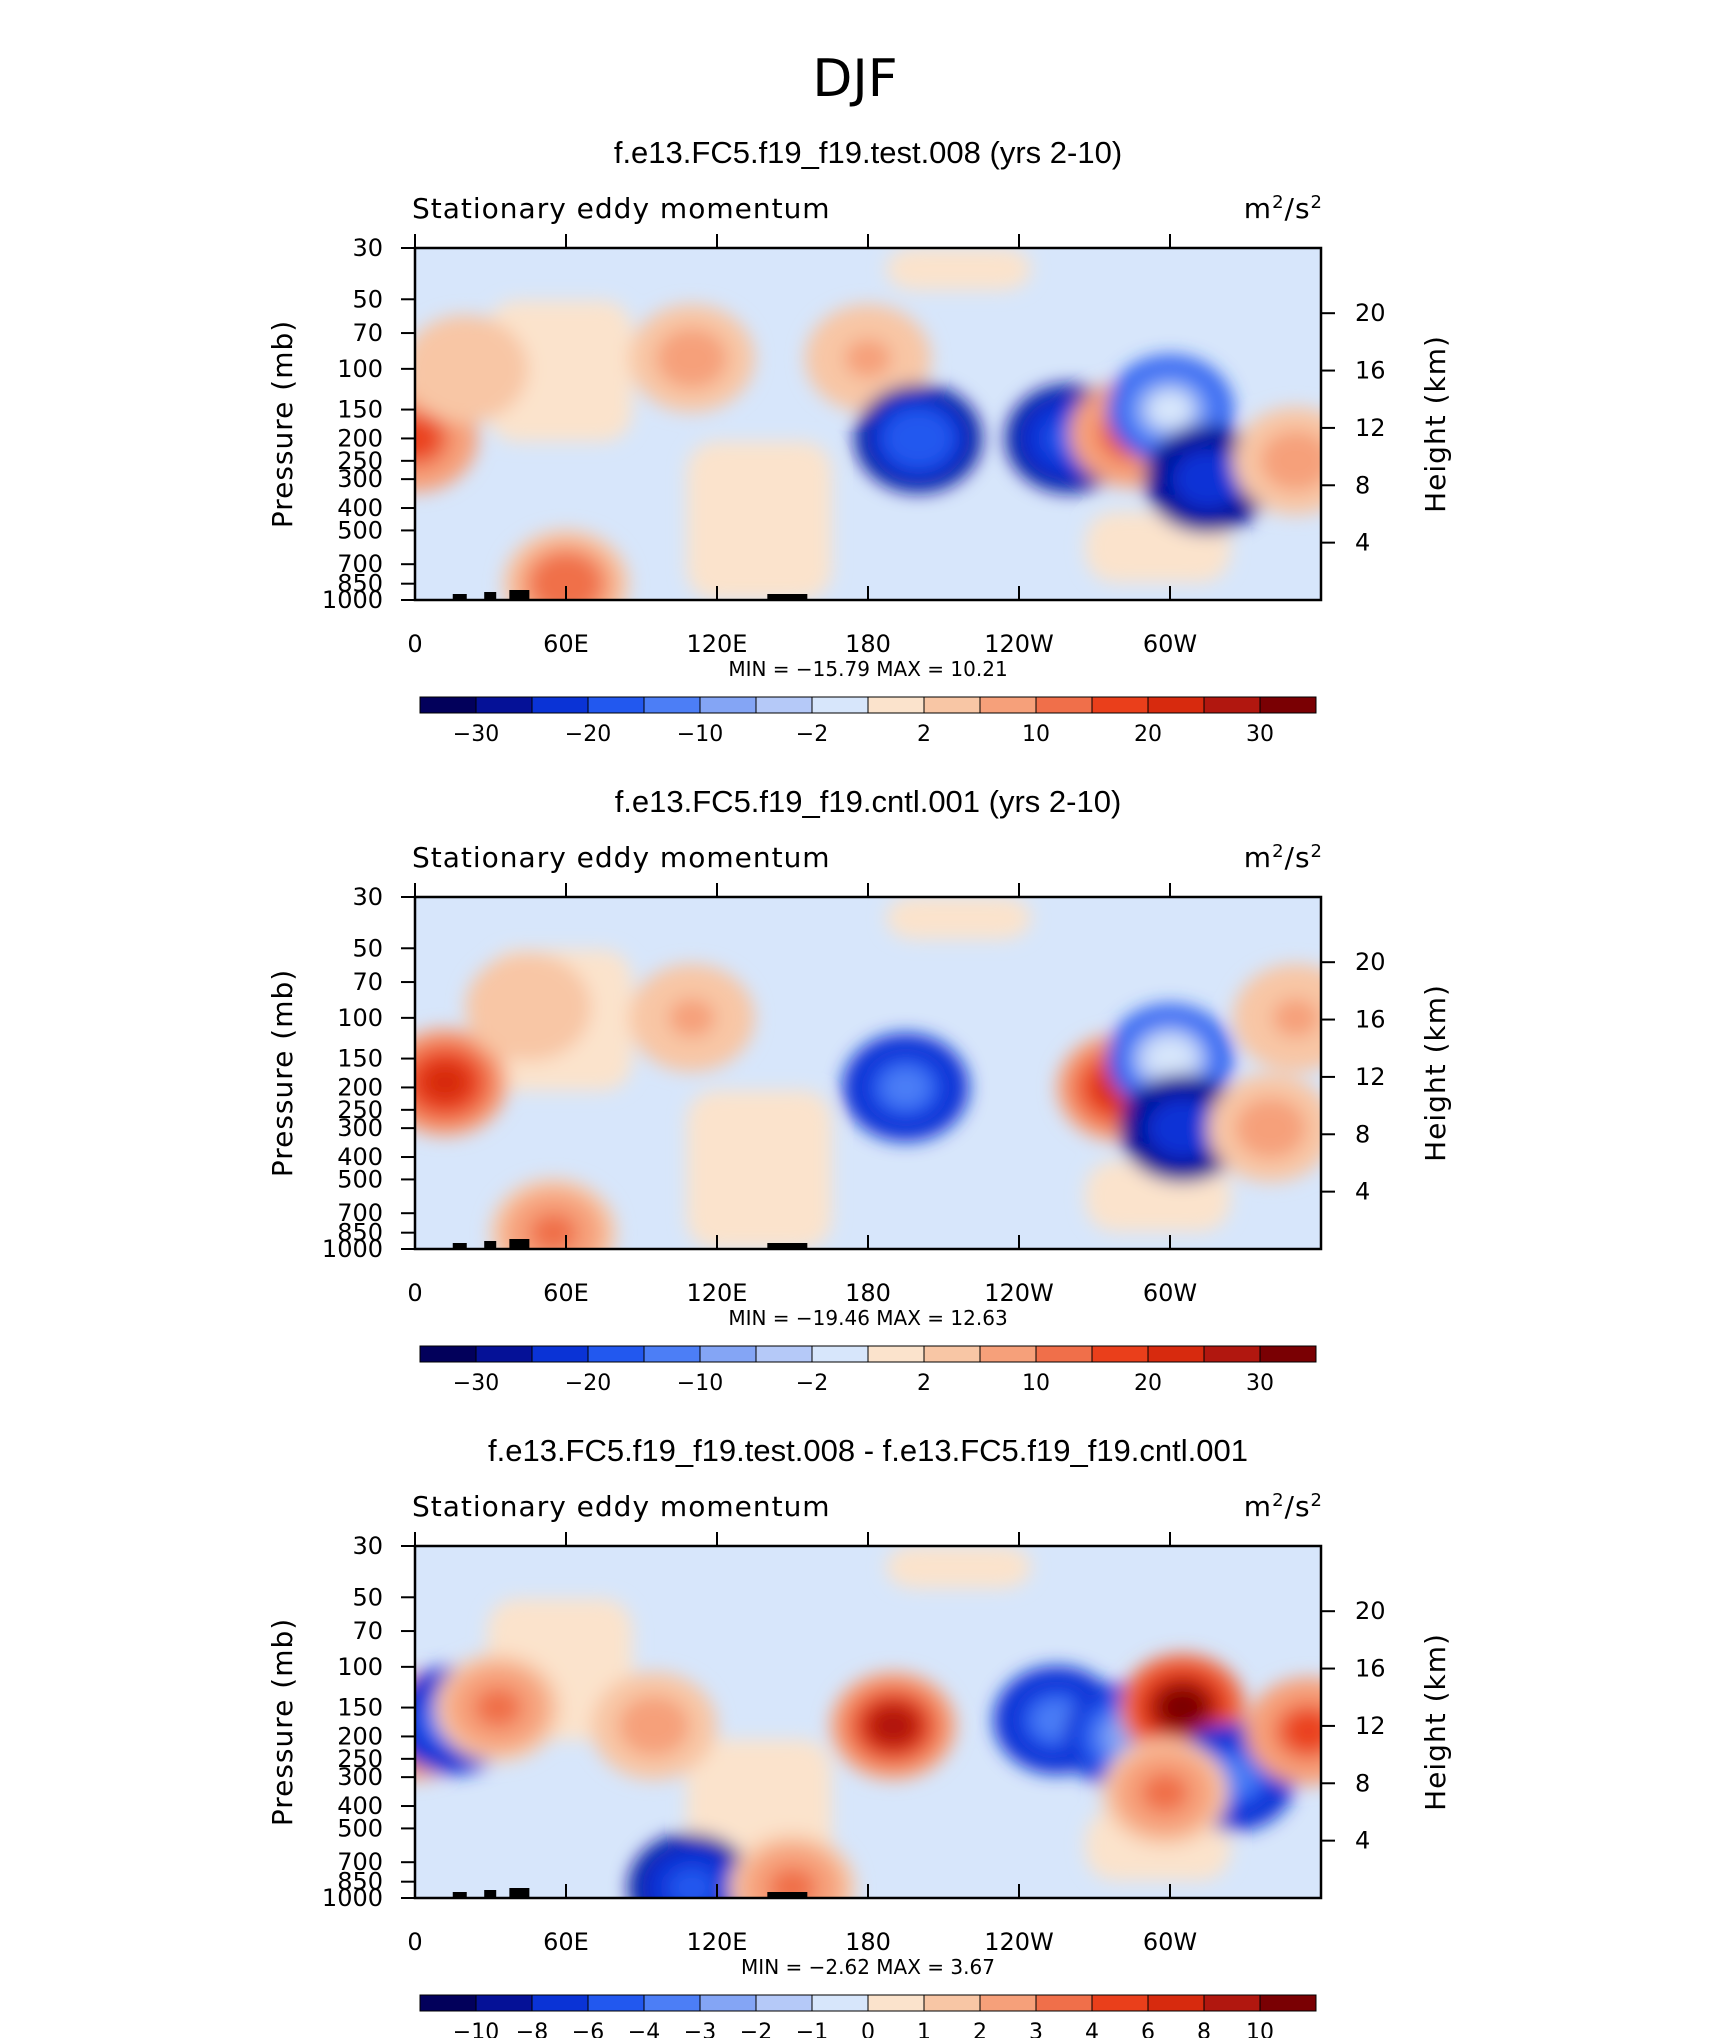  Describe the element at coordinates (360, 369) in the screenshot. I see `y-tick-label: 100` at that location.